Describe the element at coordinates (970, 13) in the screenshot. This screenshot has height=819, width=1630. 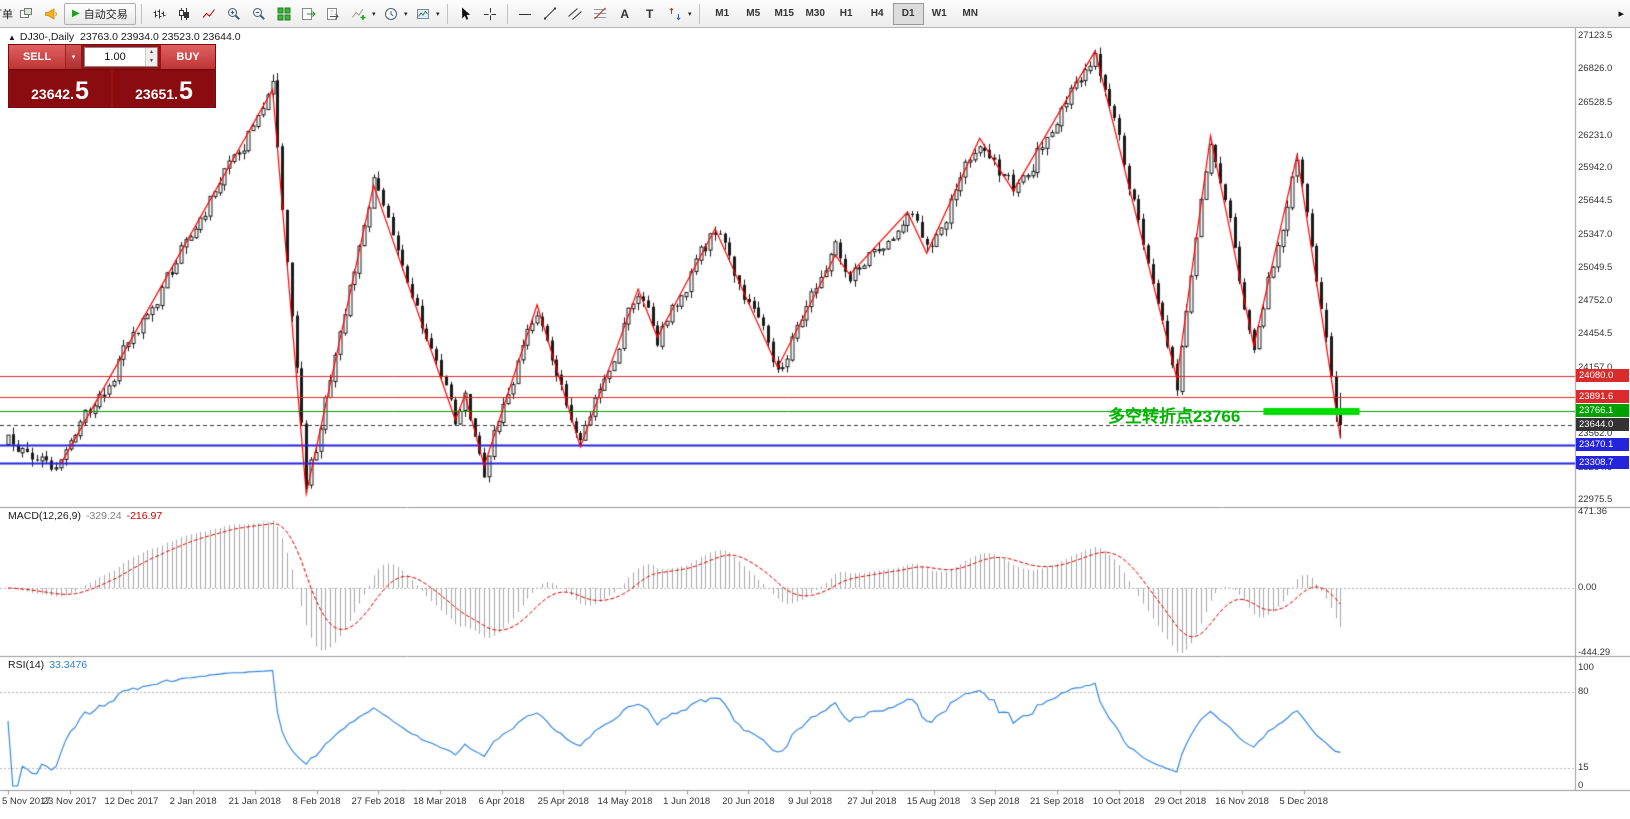
I see `tf-mn-button: MN` at that location.